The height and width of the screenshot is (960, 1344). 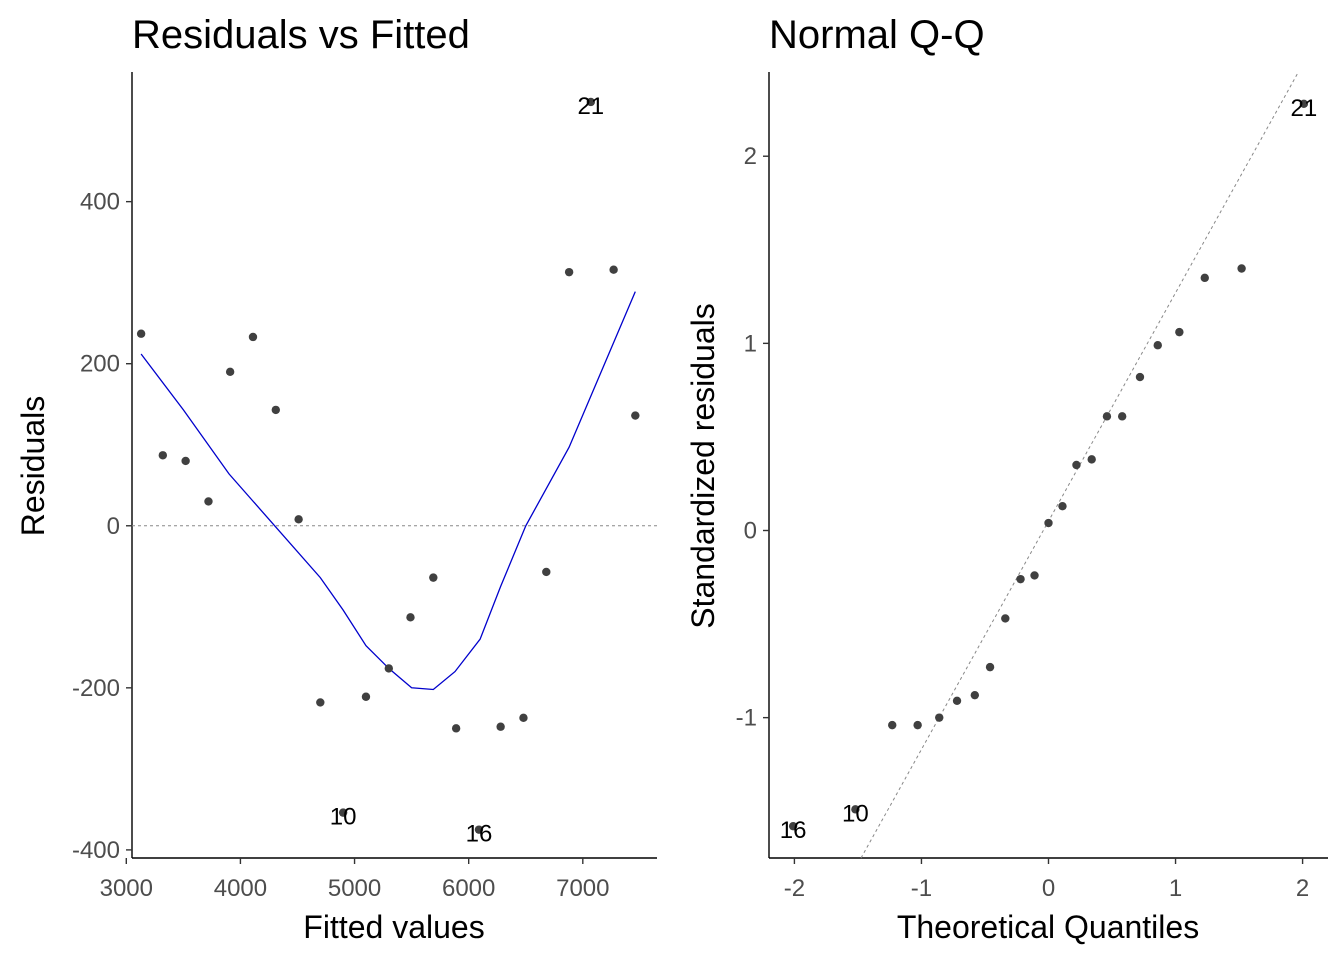 What do you see at coordinates (794, 888) in the screenshot?
I see `x-tick-label: -2` at bounding box center [794, 888].